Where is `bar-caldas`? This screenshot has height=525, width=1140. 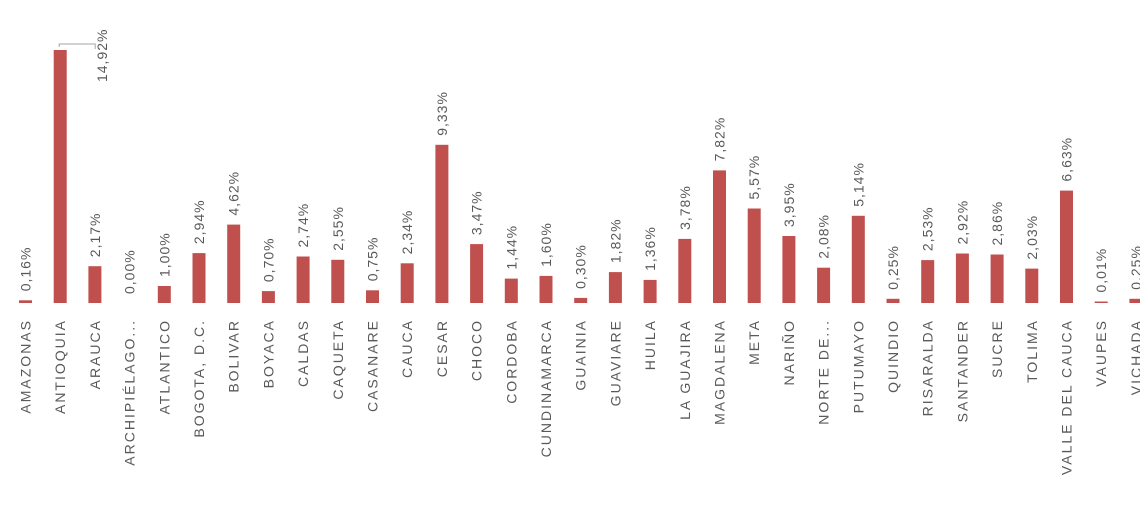 bar-caldas is located at coordinates (303, 279).